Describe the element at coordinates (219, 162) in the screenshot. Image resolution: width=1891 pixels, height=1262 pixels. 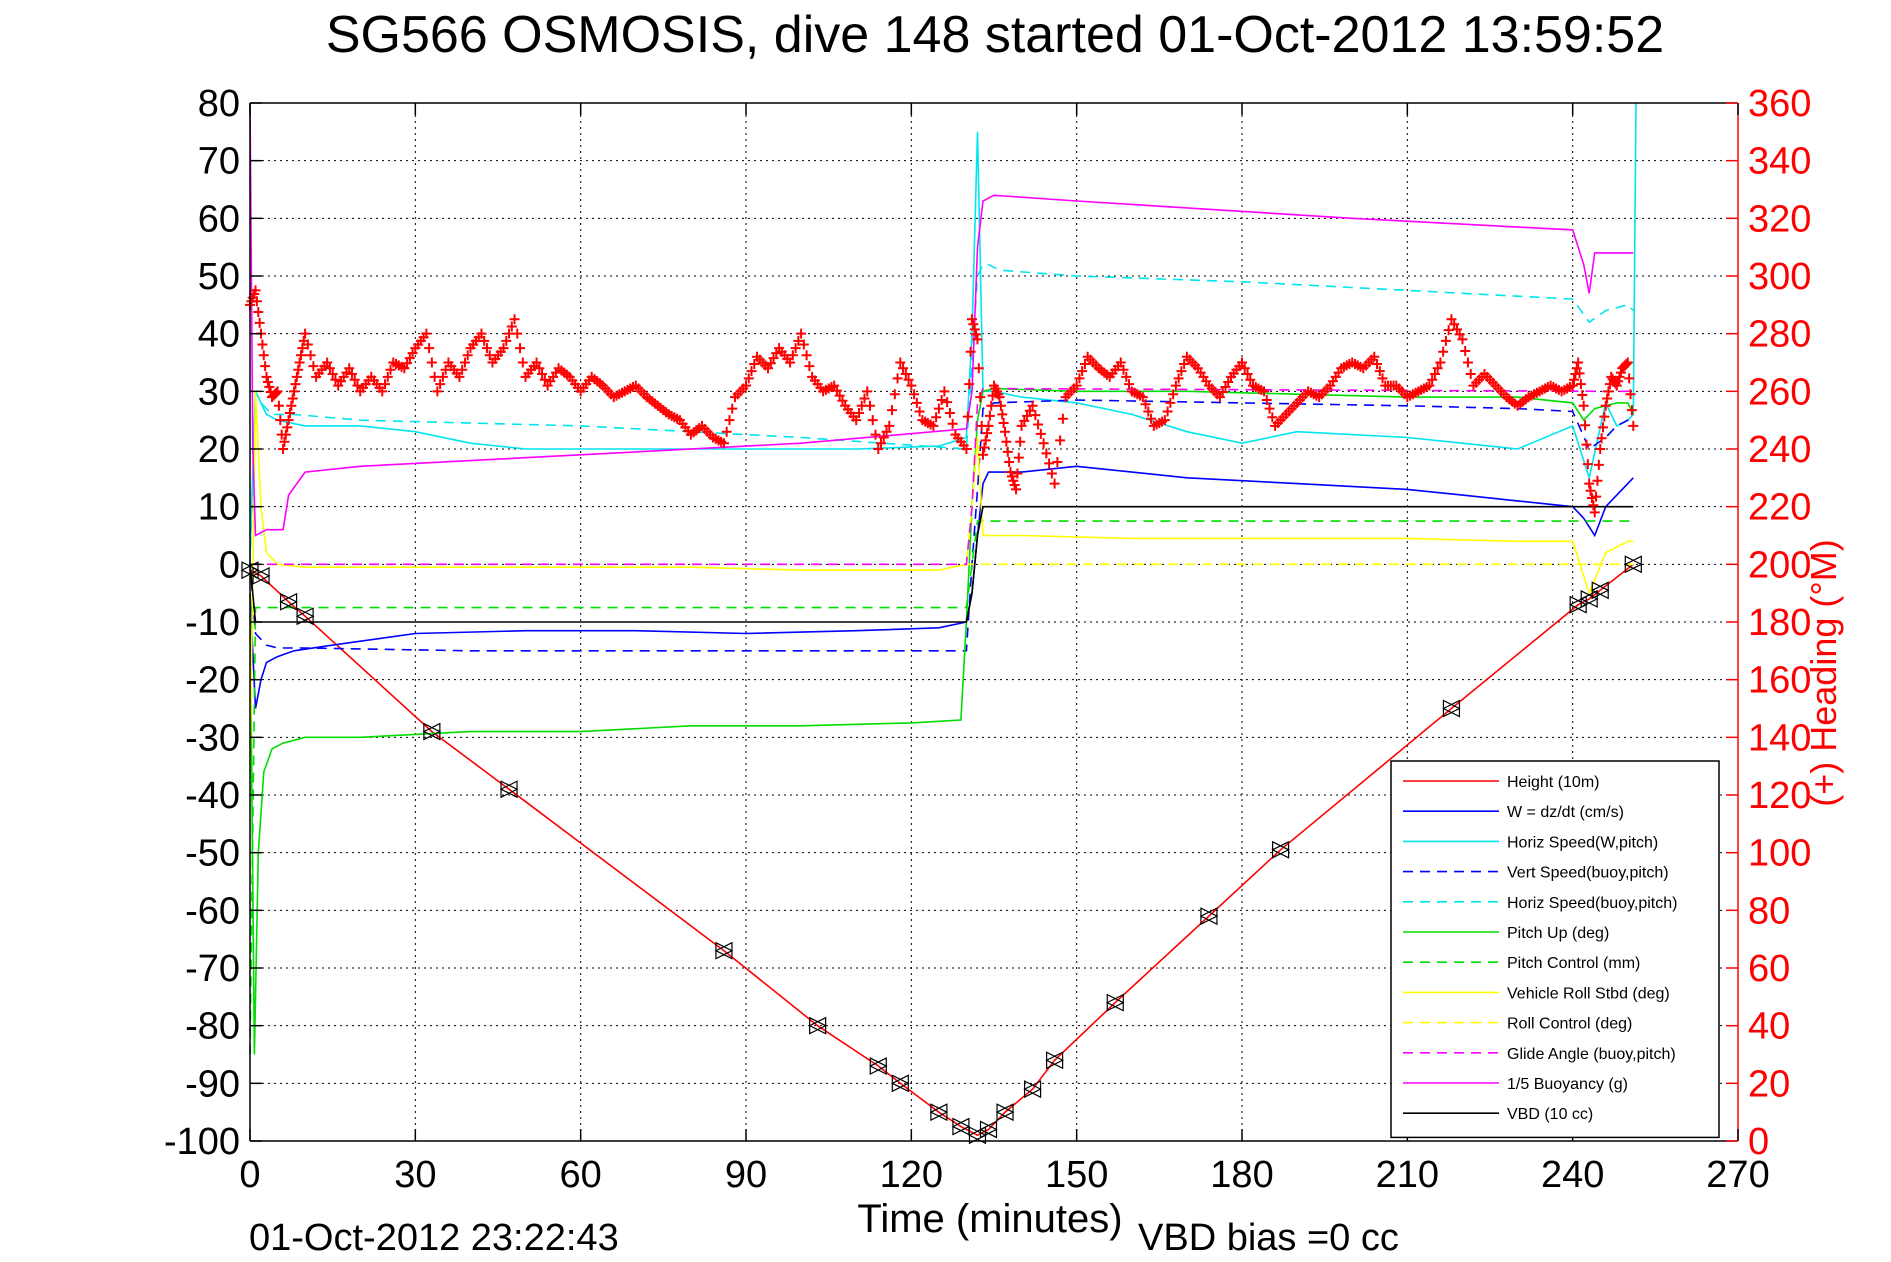
I see `y-tick-label: 70` at that location.